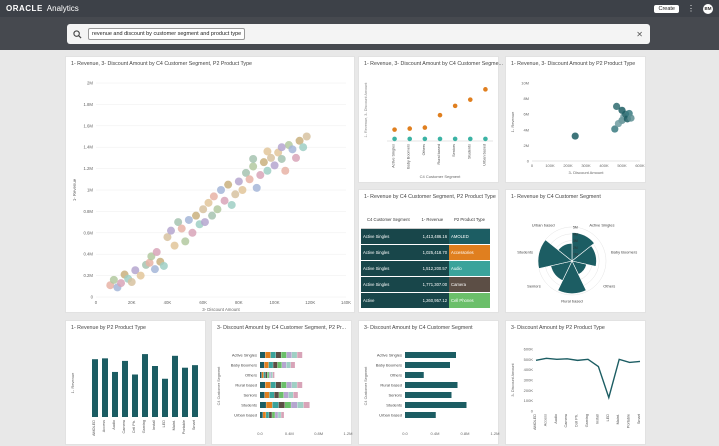  What do you see at coordinates (24, 8) in the screenshot?
I see `oracle-logo: ORACLE` at bounding box center [24, 8].